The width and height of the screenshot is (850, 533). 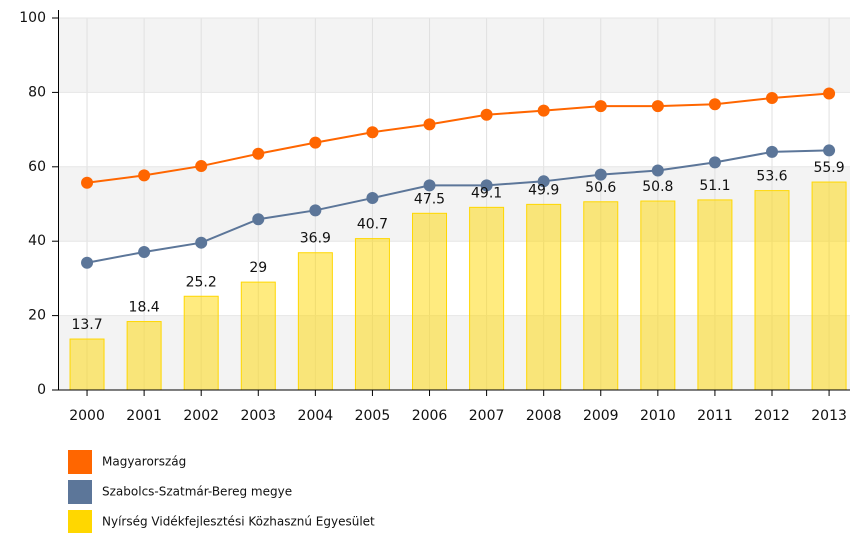 I want to click on x-tick-label: 2013, so click(x=829, y=416).